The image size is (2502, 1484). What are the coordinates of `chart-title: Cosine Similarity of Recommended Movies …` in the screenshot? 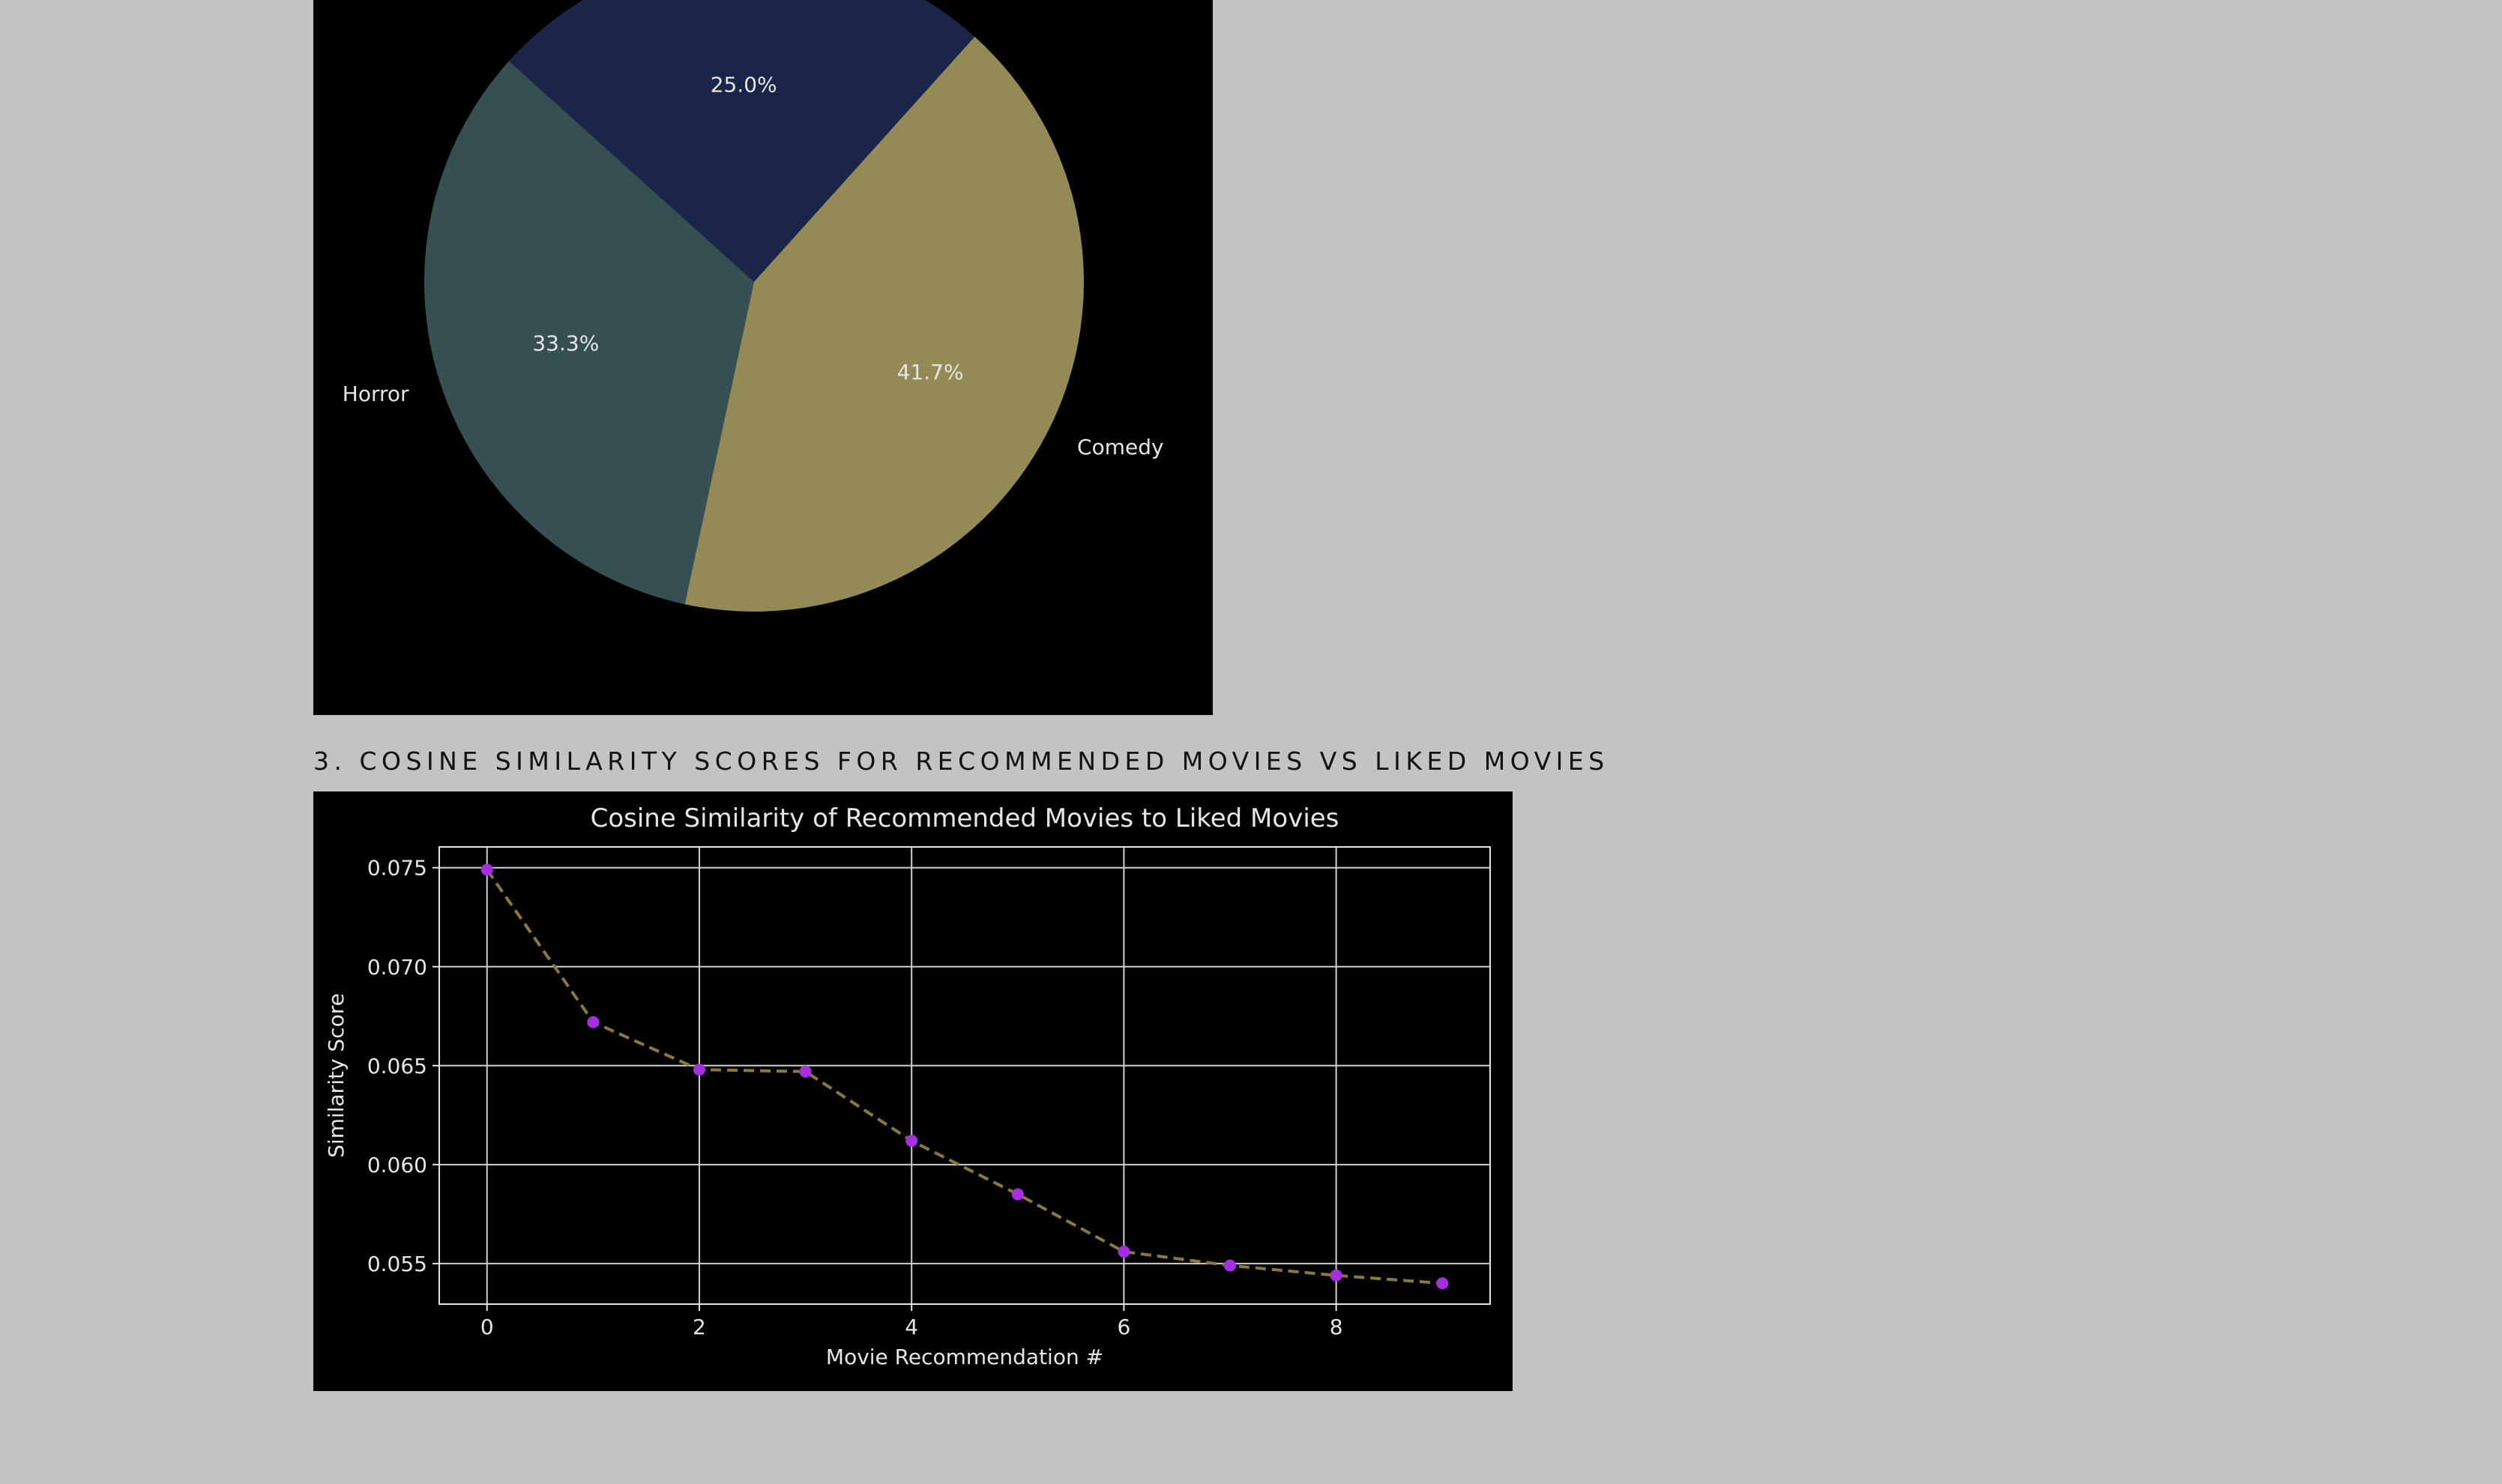 It's located at (965, 818).